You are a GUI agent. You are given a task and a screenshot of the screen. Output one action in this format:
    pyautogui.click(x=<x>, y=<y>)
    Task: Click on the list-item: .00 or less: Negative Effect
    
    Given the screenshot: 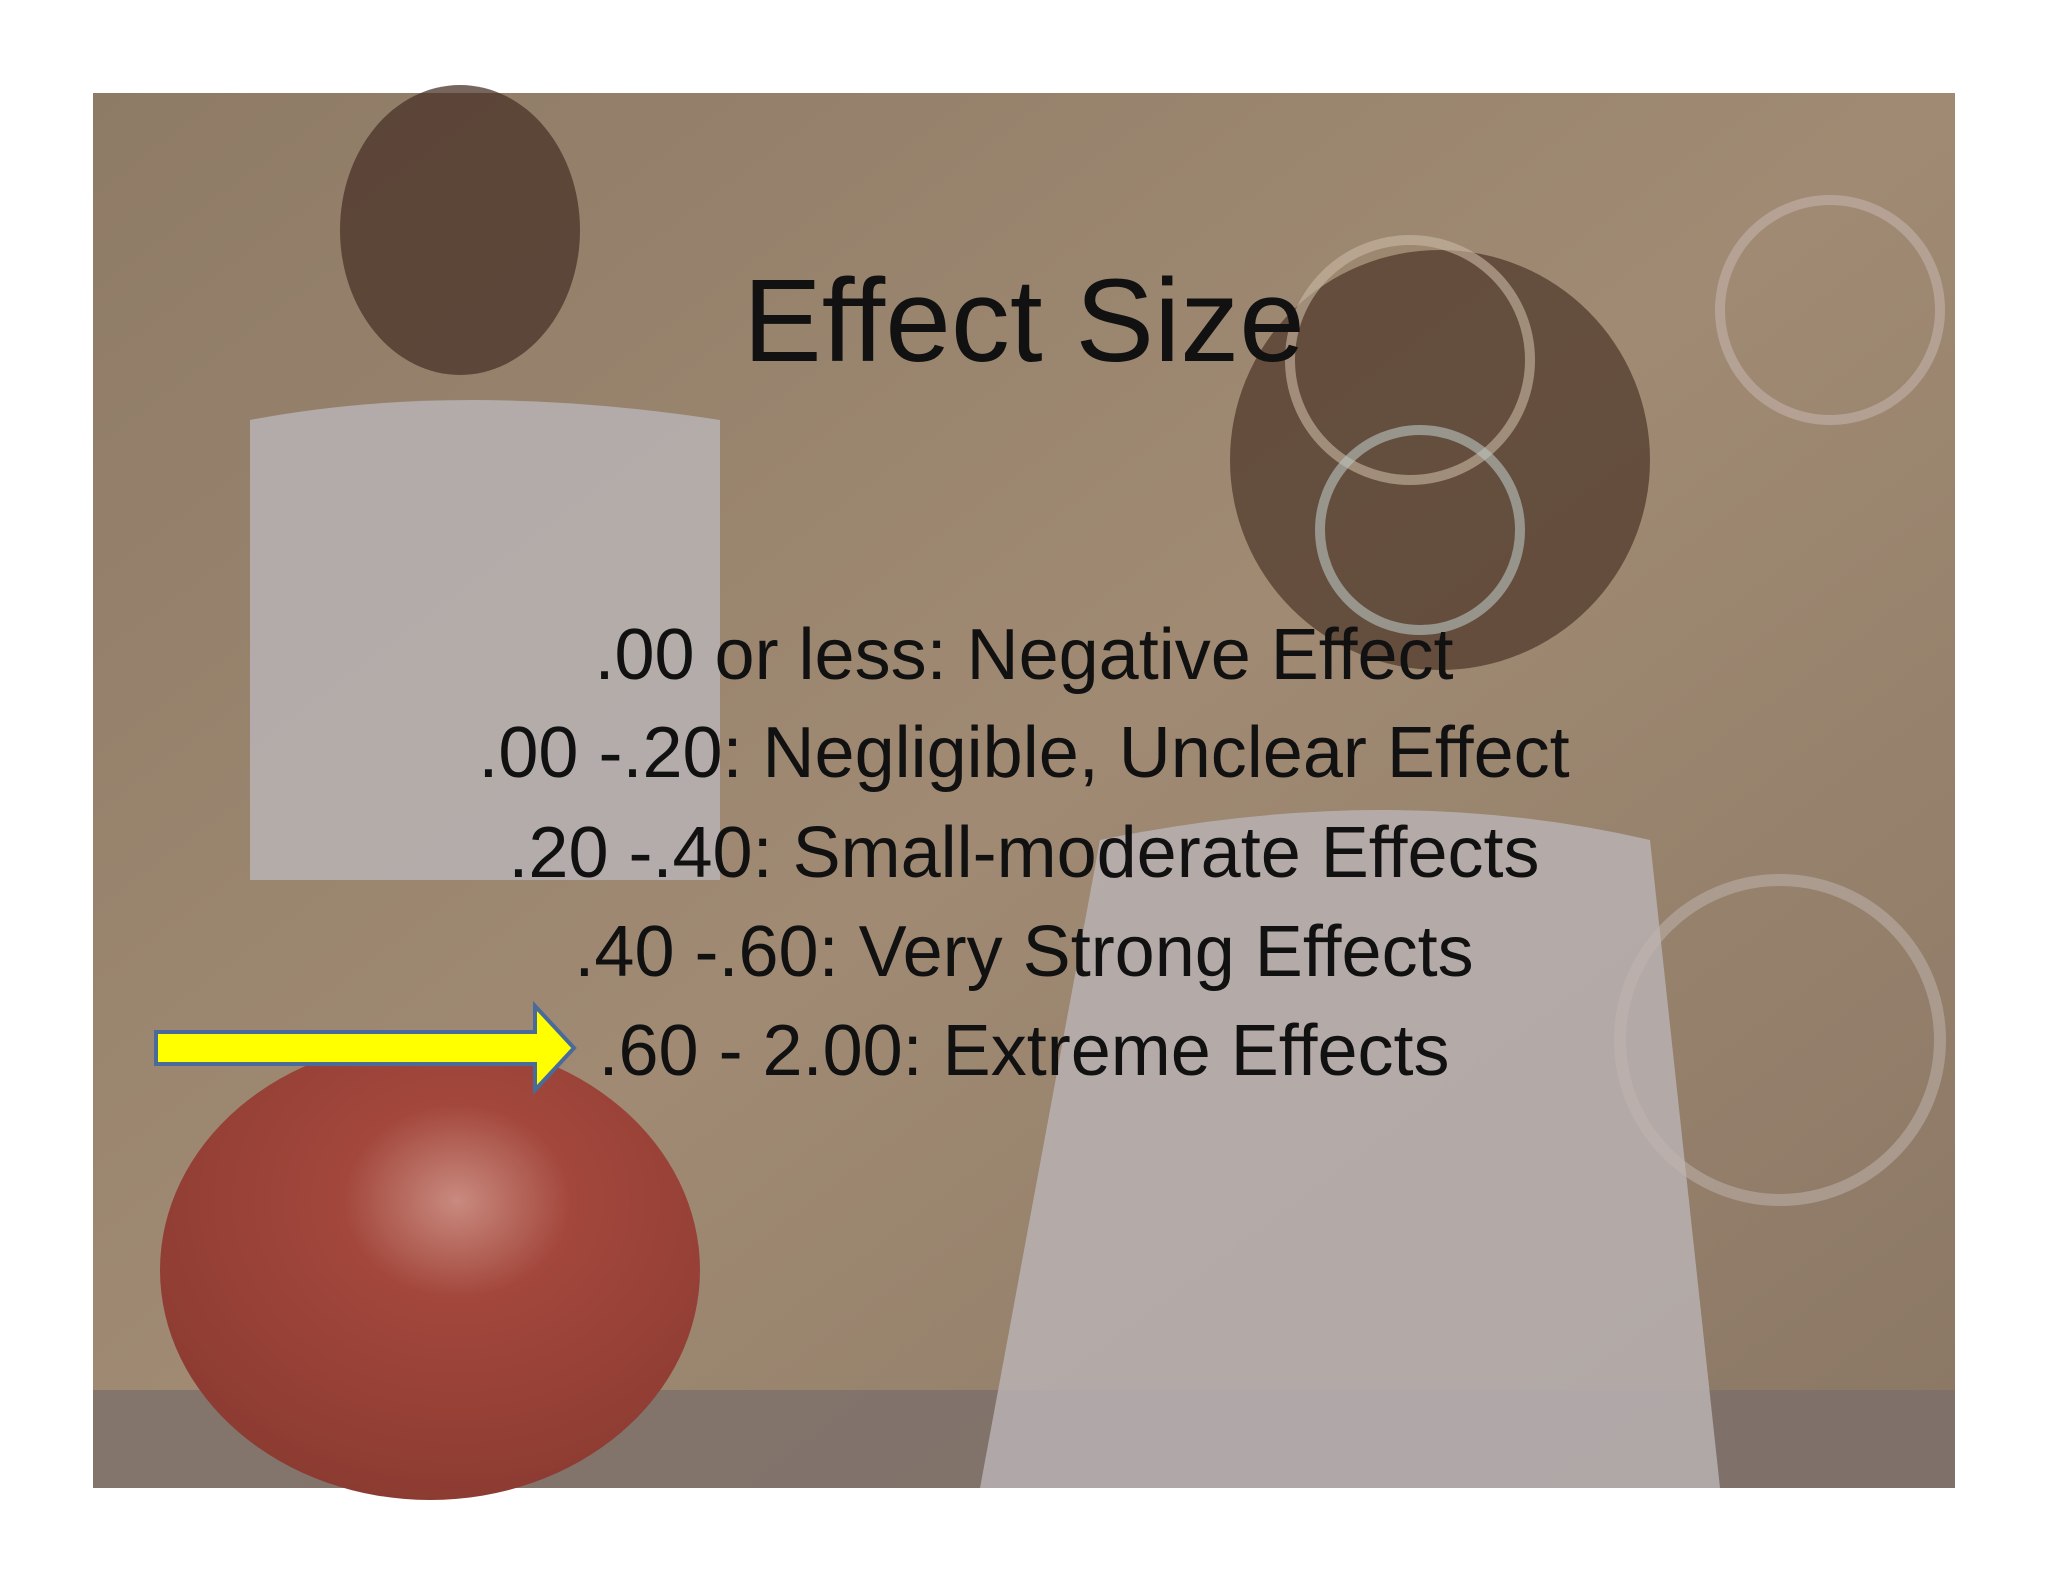 What is the action you would take?
    pyautogui.click(x=1023, y=655)
    